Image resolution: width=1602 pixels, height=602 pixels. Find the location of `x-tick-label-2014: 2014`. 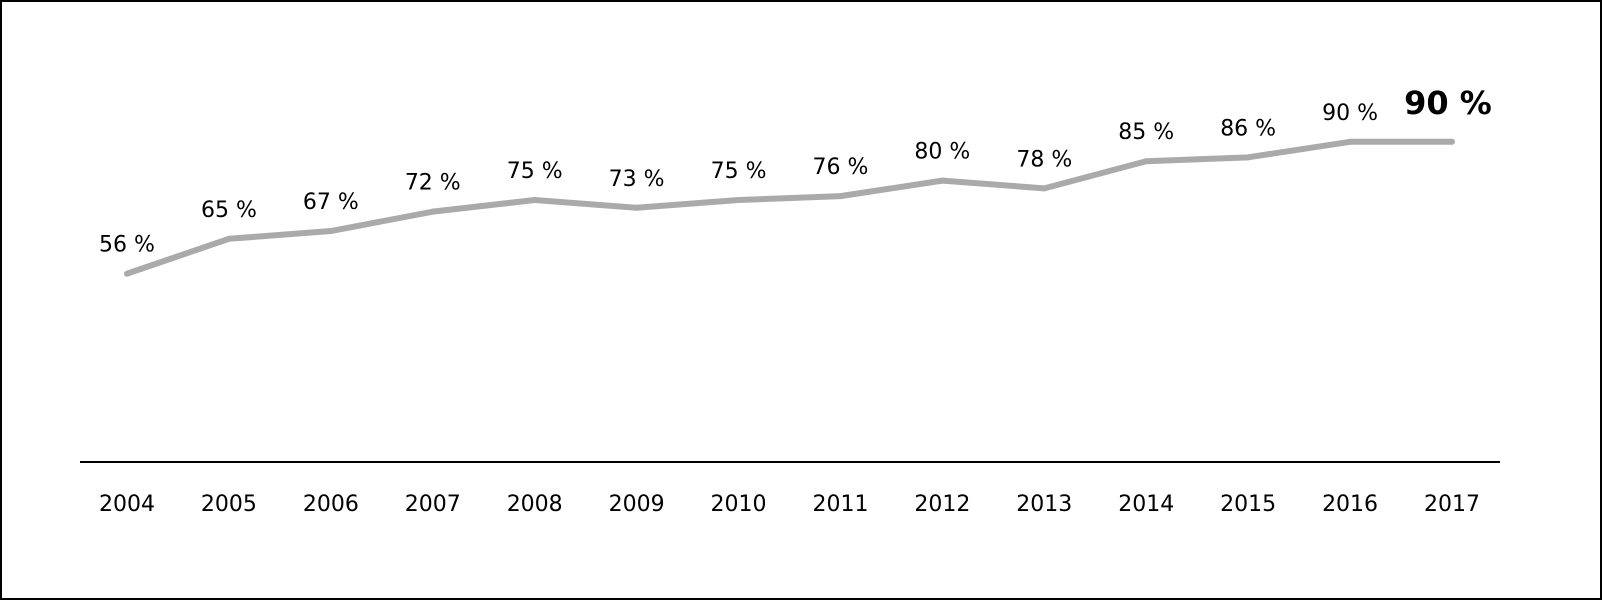

x-tick-label-2014: 2014 is located at coordinates (1146, 504).